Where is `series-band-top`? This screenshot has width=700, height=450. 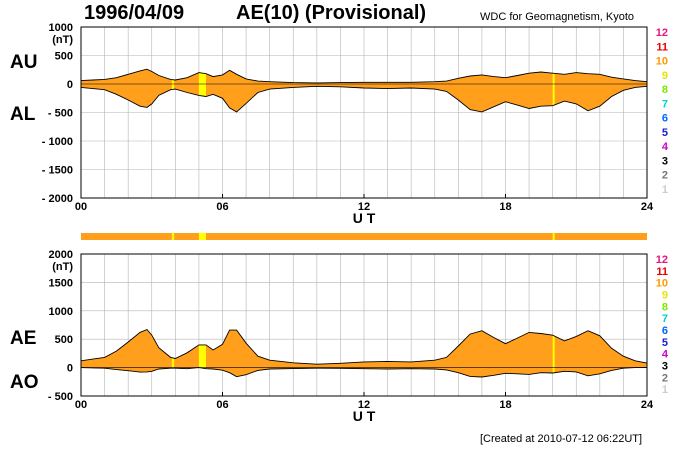 series-band-top is located at coordinates (364, 90).